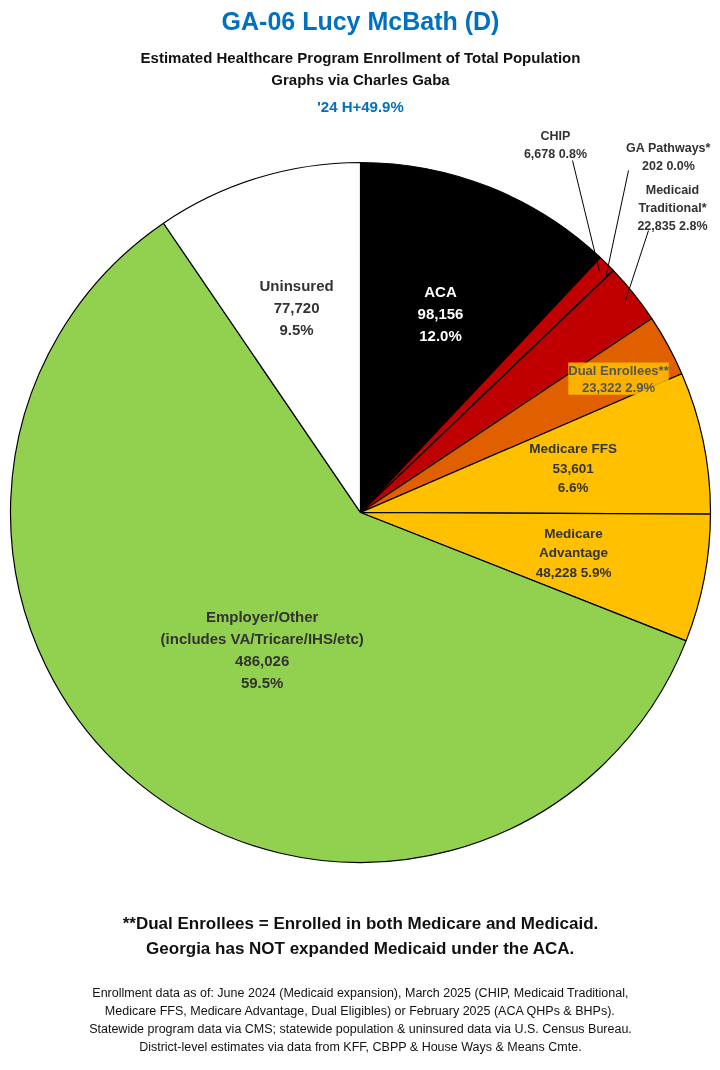 This screenshot has width=720, height=1070. What do you see at coordinates (573, 449) in the screenshot?
I see `slice-label: Medicare FFS` at bounding box center [573, 449].